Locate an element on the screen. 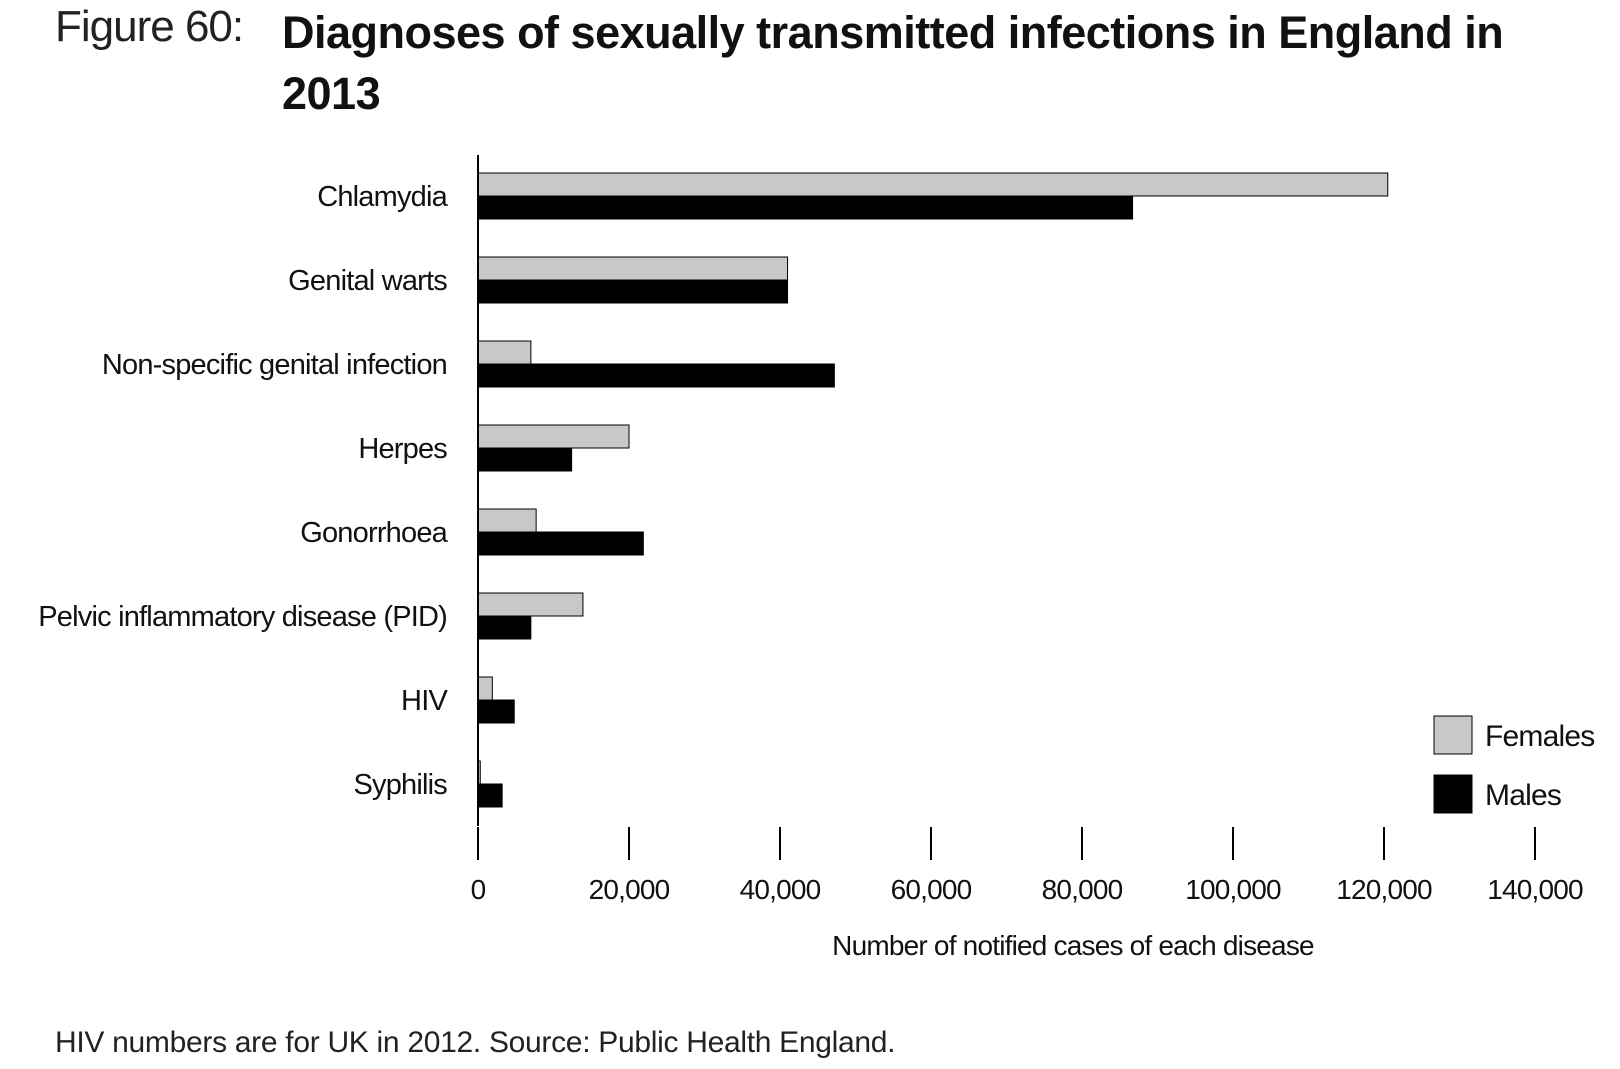 The width and height of the screenshot is (1620, 1069). category-label-2: Non-specific genital infection is located at coordinates (274, 365).